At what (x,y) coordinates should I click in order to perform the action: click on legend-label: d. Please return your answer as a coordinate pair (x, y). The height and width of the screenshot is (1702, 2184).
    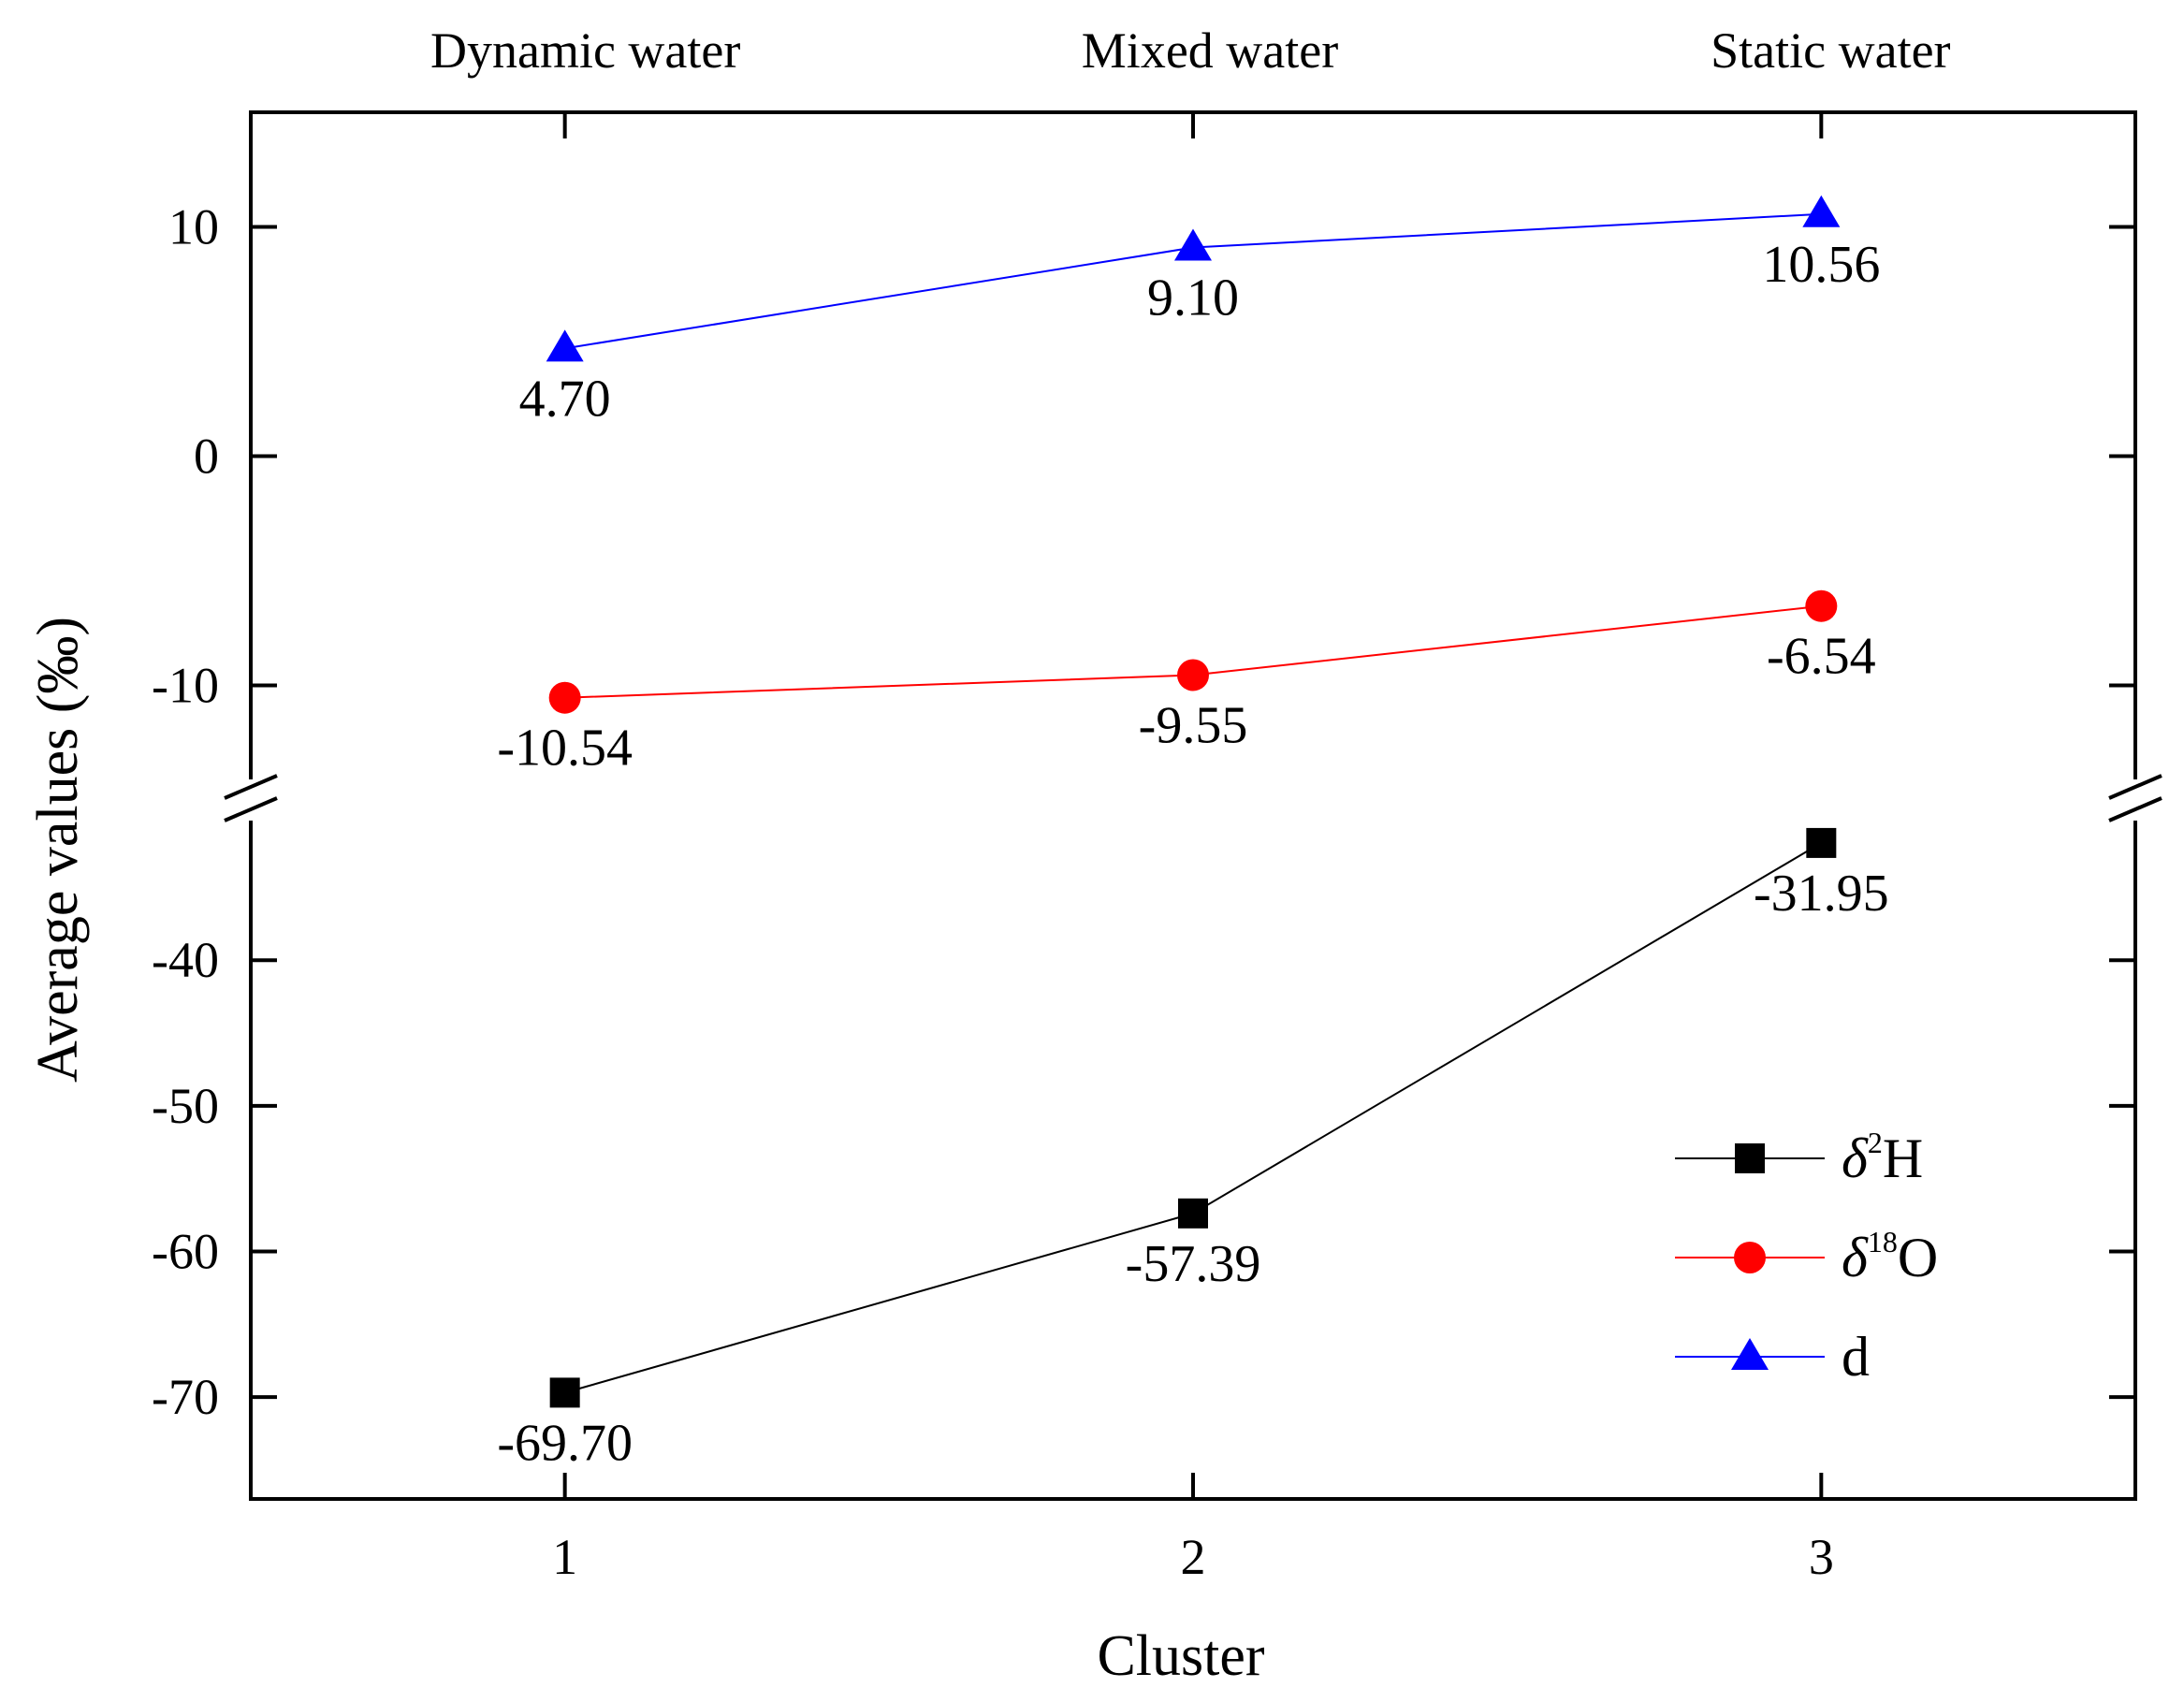
    Looking at the image, I should click on (1856, 1357).